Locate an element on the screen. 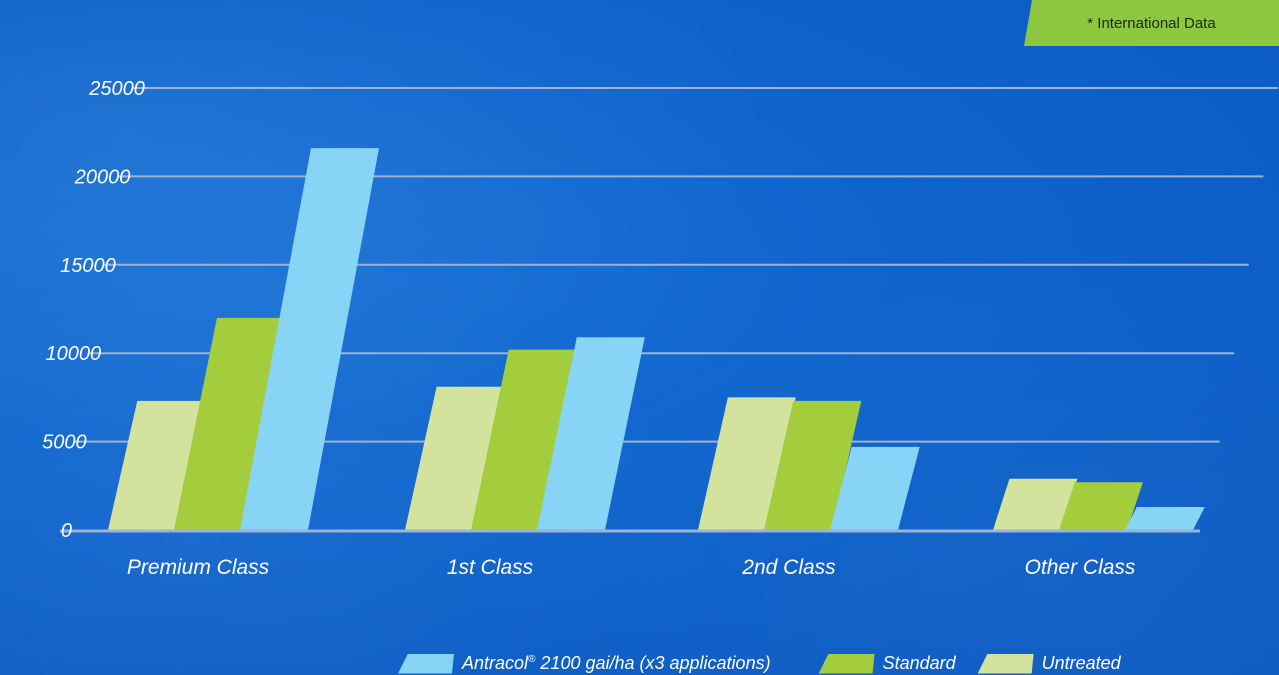 This screenshot has width=1279, height=675. y-tick-20000: 20000 is located at coordinates (102, 177).